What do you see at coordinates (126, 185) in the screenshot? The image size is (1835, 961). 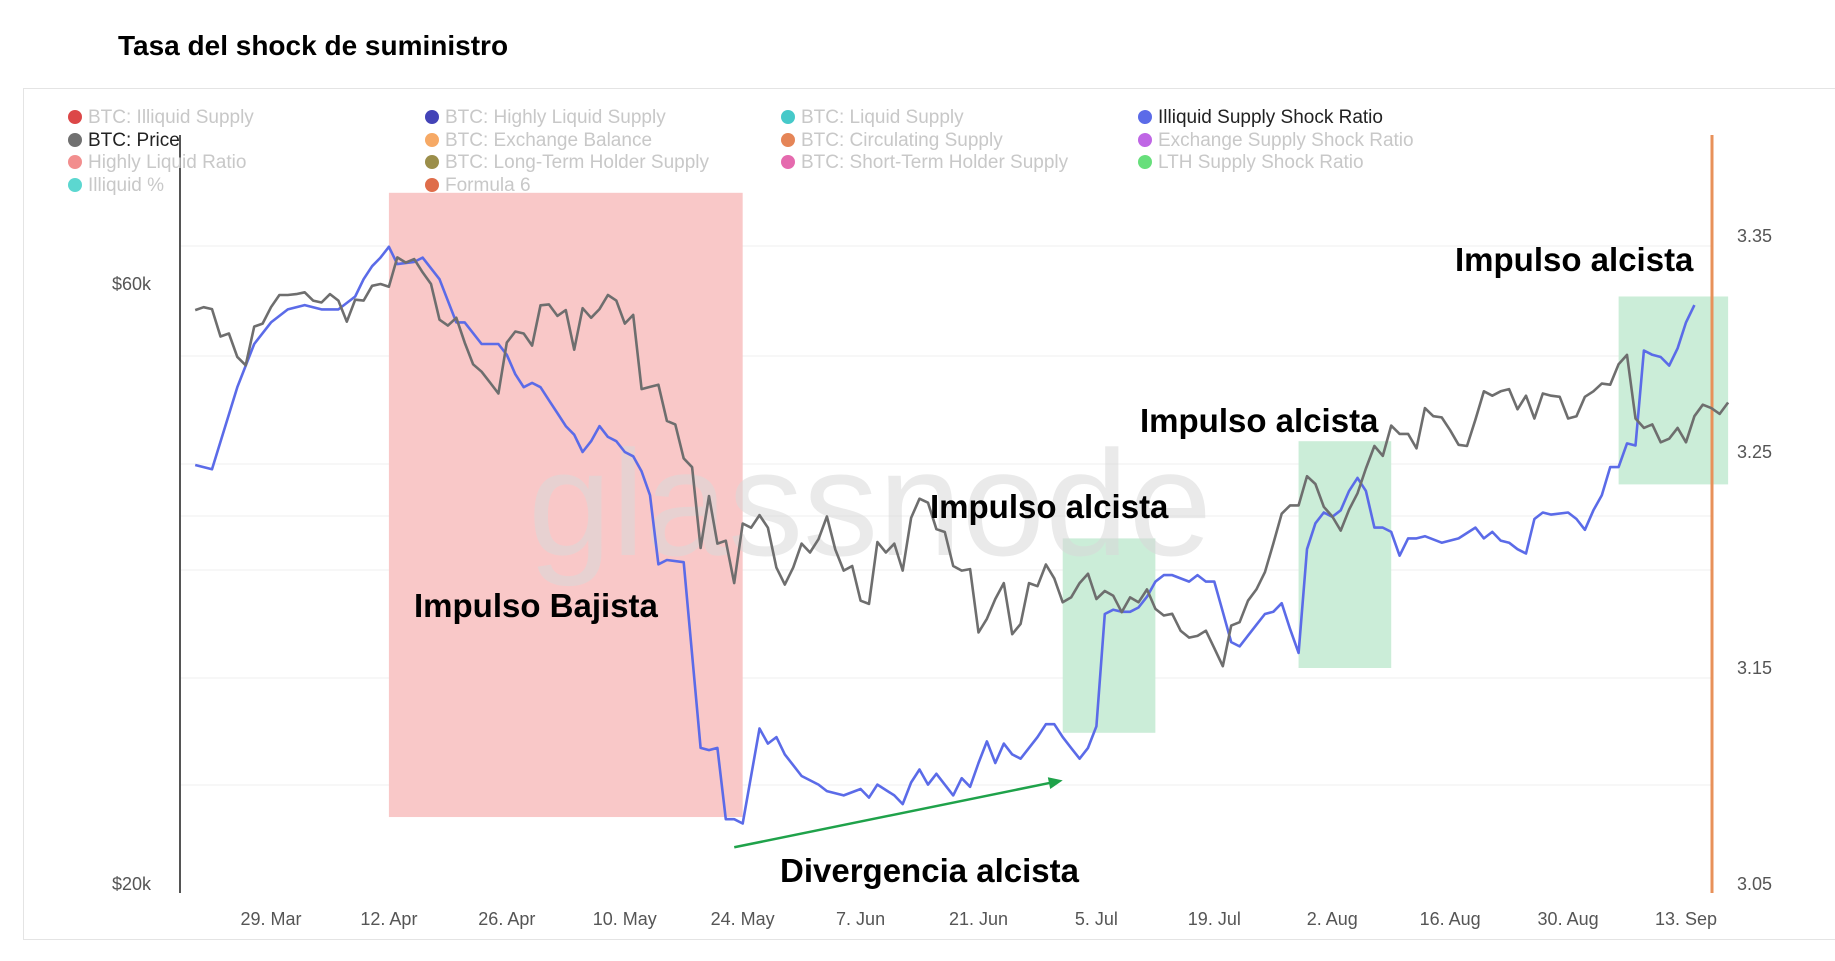 I see `legend-label: Illiquid %` at bounding box center [126, 185].